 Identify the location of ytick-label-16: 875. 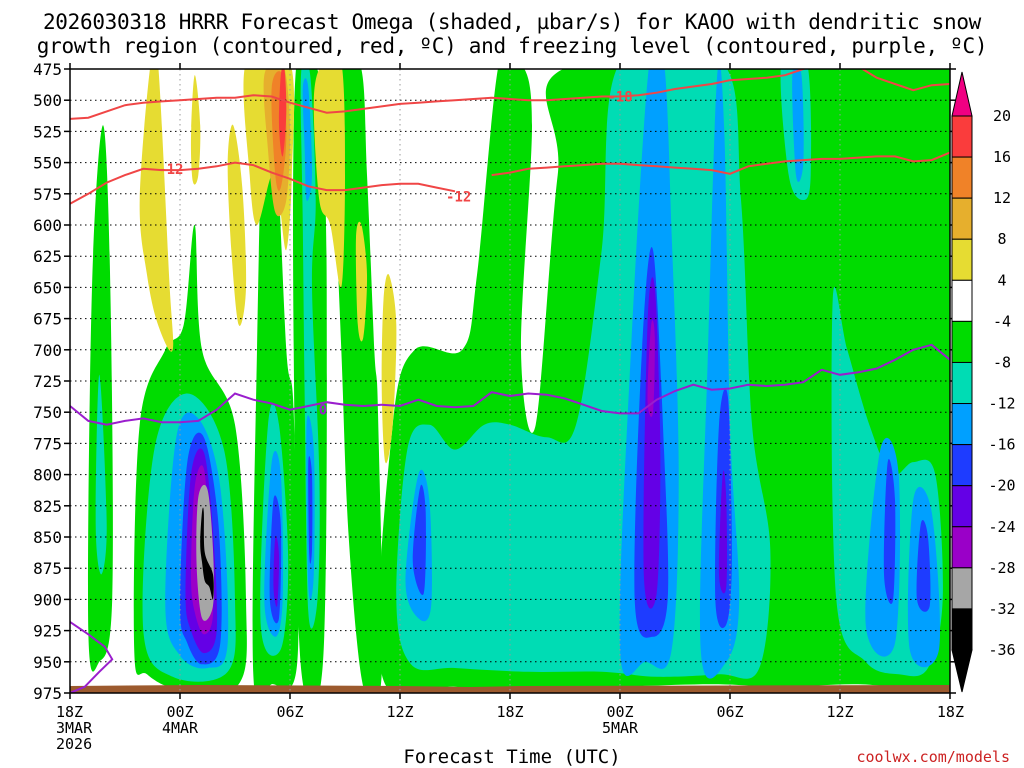
(47, 568).